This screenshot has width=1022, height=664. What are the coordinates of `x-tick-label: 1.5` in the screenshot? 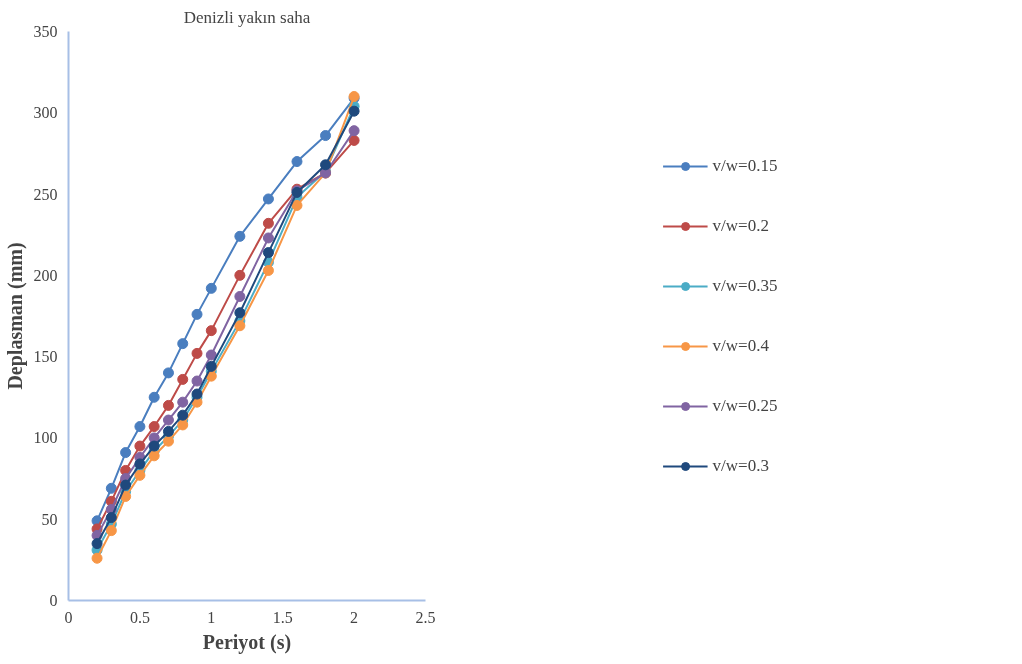 It's located at (282, 617).